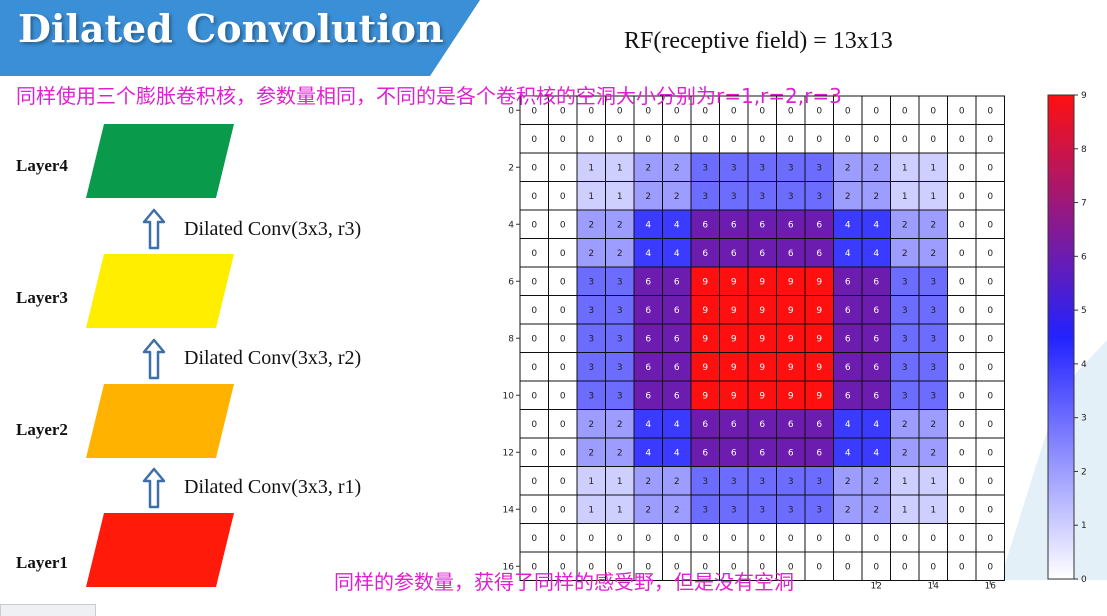 The image size is (1107, 616). Describe the element at coordinates (1084, 526) in the screenshot. I see `colorbar-tick-label: 1` at that location.